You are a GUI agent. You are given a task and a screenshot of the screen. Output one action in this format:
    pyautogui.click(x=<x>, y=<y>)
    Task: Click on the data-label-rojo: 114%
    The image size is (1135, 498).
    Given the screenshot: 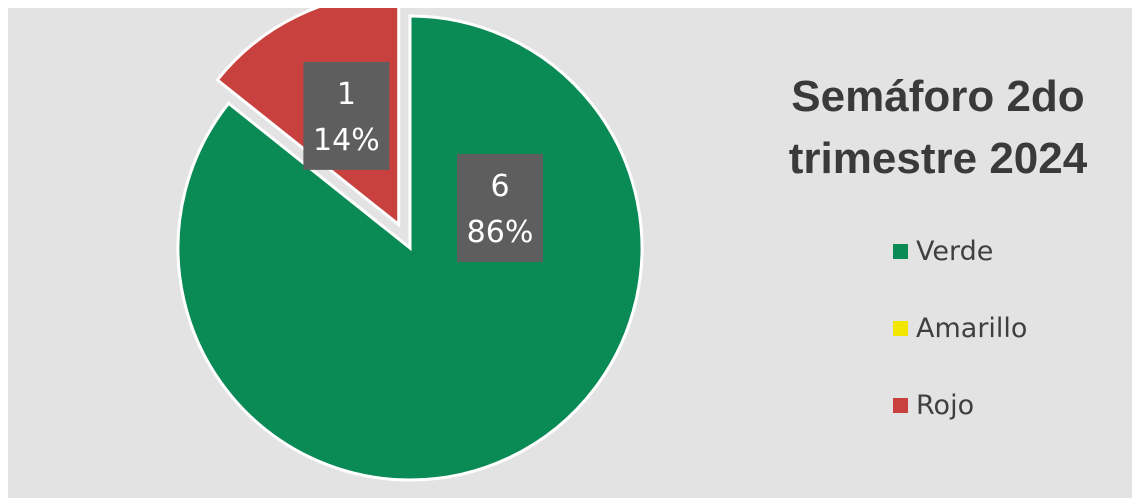 What is the action you would take?
    pyautogui.click(x=346, y=115)
    